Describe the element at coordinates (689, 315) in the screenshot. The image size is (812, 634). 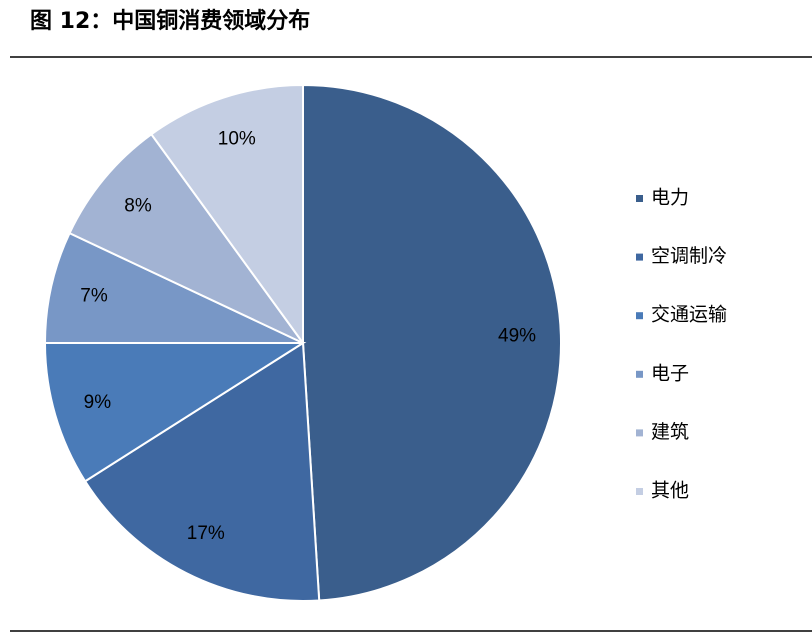
I see `legend-label: 交通运输` at that location.